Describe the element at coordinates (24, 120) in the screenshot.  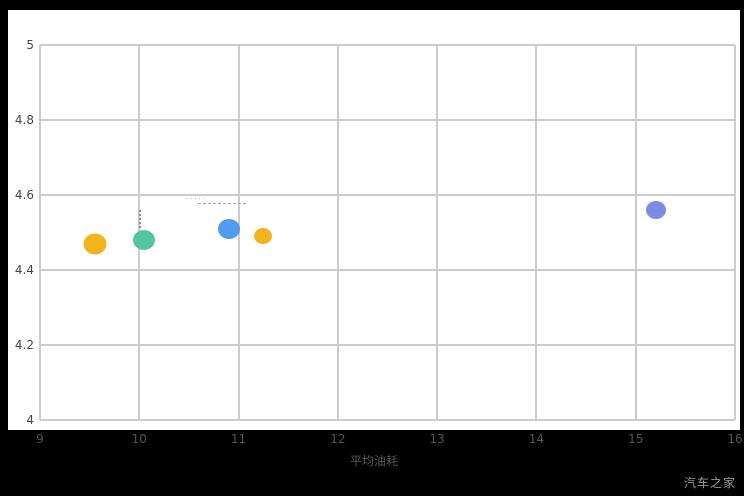
I see `y-axis-tick-label: 4.8` at that location.